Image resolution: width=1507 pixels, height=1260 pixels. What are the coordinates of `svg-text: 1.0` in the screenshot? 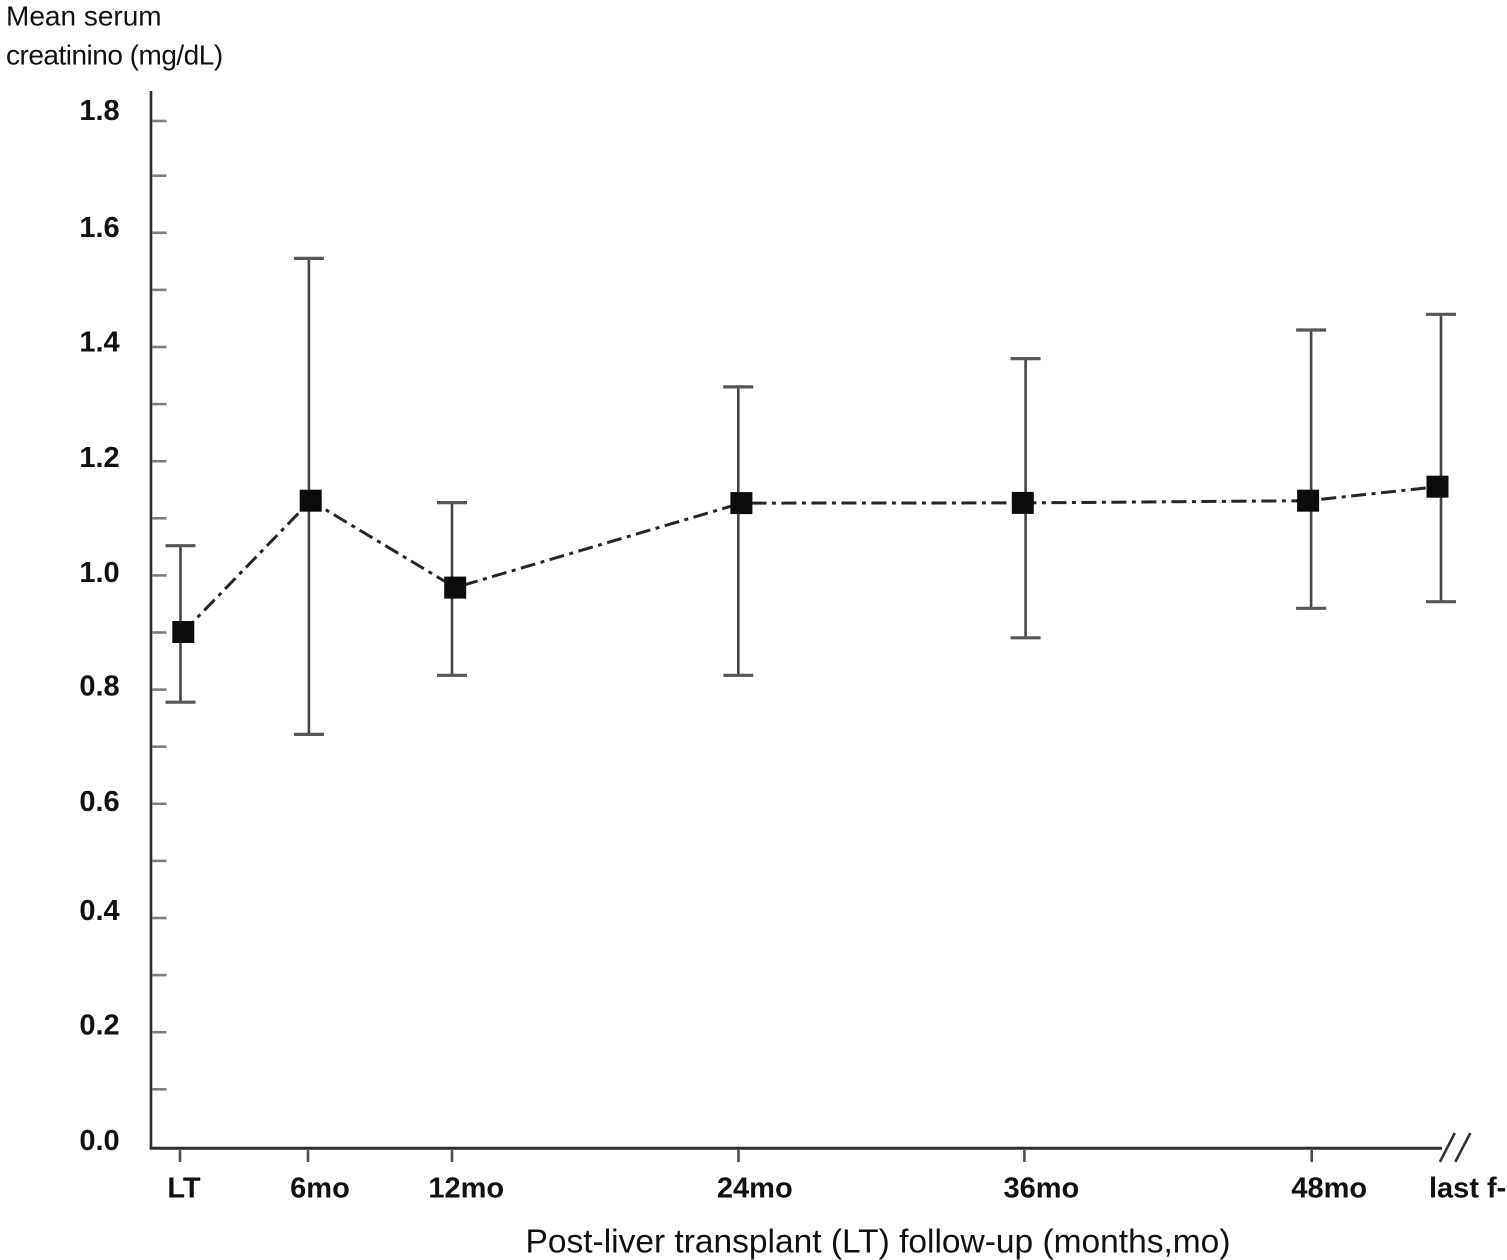 It's located at (99, 573).